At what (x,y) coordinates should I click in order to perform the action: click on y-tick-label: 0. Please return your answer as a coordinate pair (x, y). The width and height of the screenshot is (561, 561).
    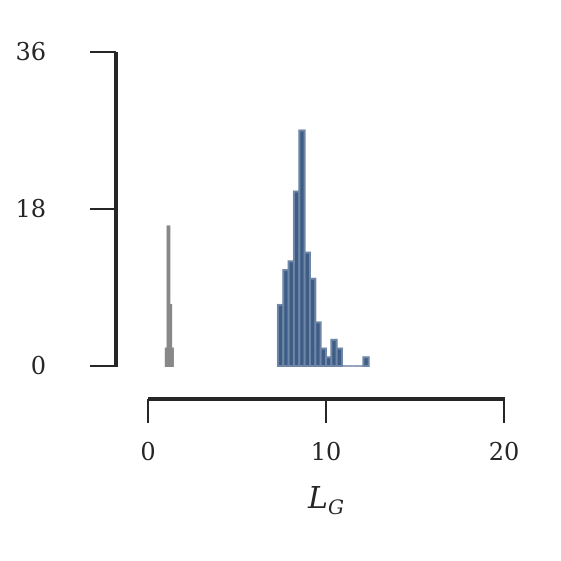
    Looking at the image, I should click on (38, 366).